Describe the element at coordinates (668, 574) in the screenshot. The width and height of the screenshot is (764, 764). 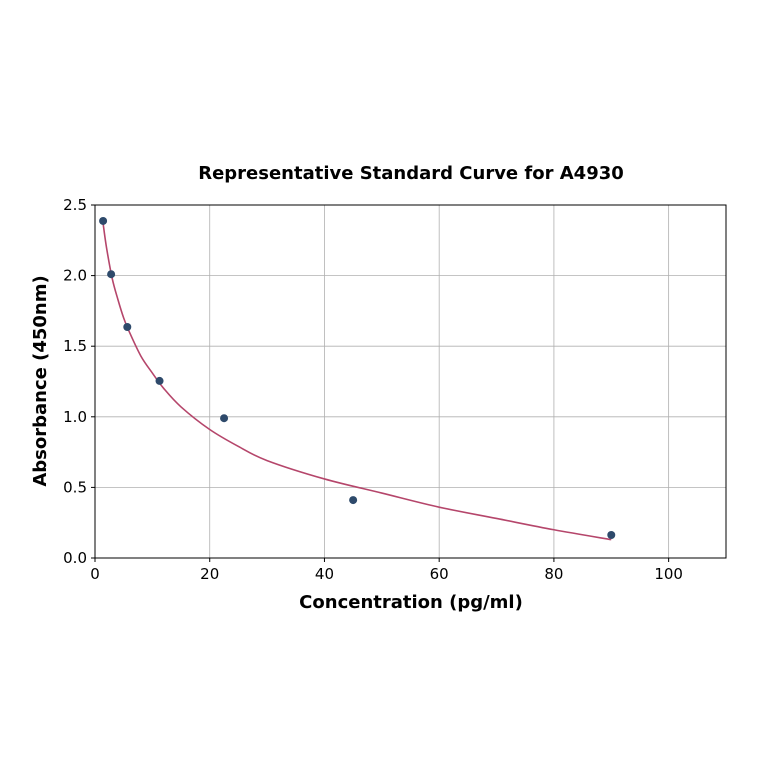
I see `x-tick-label: 100` at that location.